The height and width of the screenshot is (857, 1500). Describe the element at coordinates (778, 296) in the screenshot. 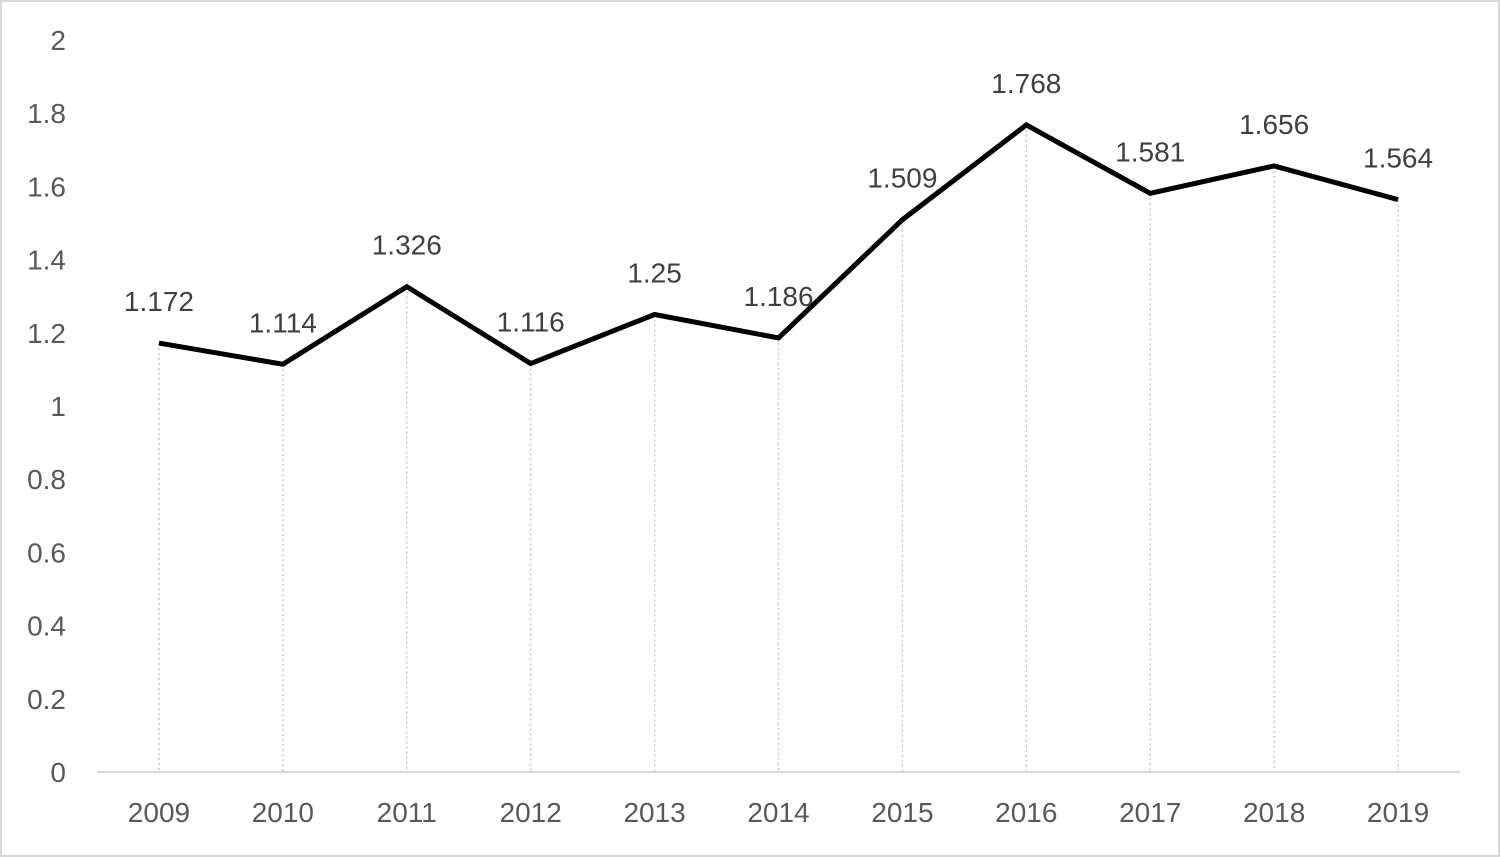

I see `data-label: 1.186` at that location.